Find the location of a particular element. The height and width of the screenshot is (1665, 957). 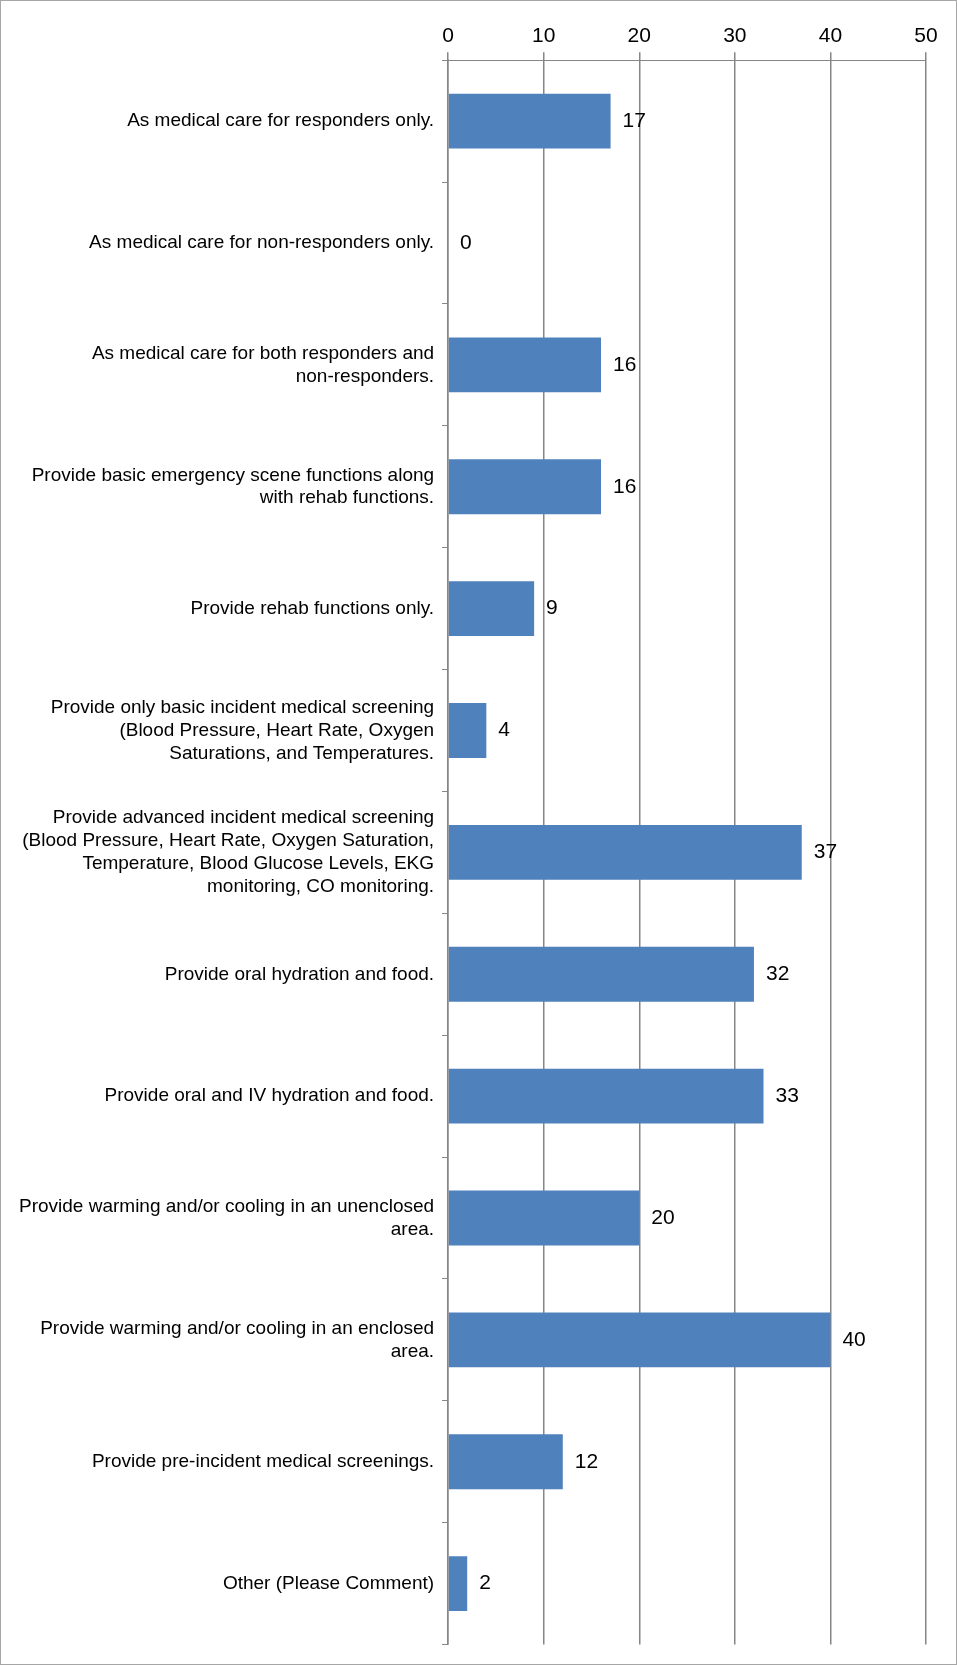

x-tick-label: 20 is located at coordinates (639, 35).